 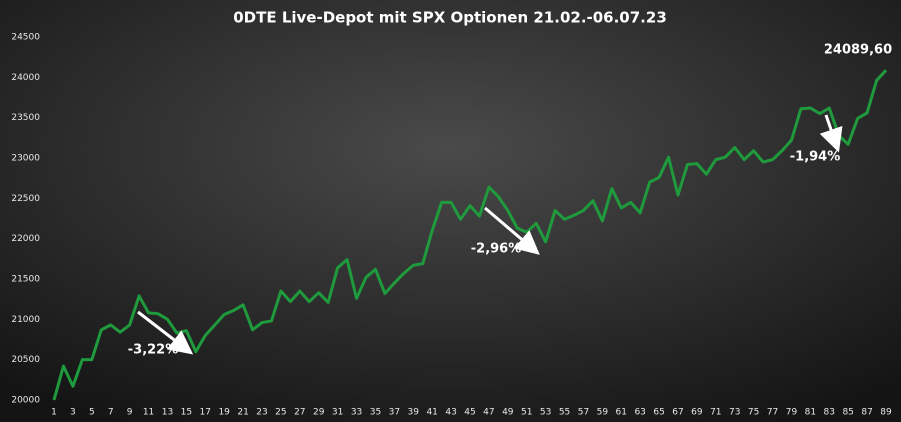 I want to click on x-tick-label: 25, so click(x=280, y=413).